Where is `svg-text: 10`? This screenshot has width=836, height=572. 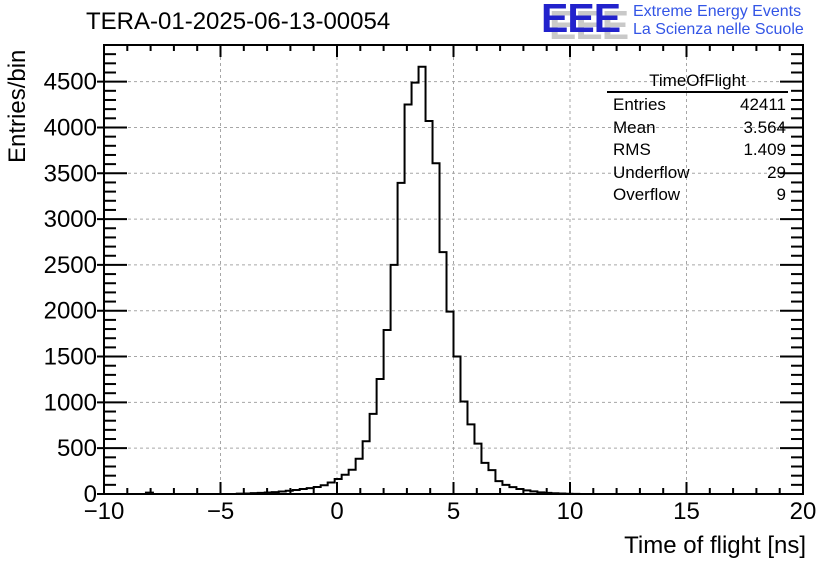
svg-text: 10 is located at coordinates (570, 511).